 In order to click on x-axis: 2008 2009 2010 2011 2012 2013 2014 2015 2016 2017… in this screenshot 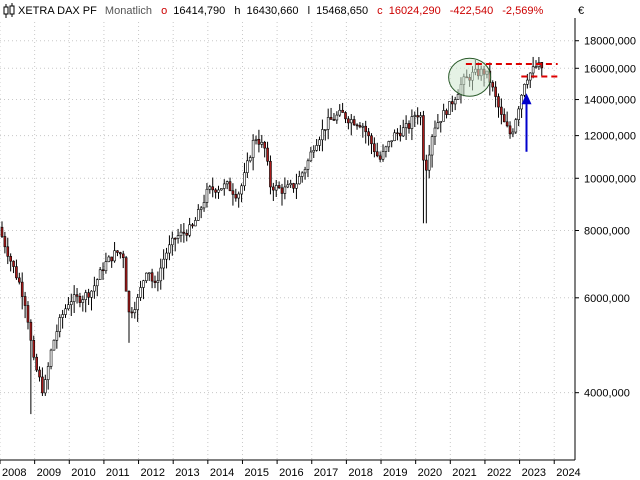, I will do `click(290, 469)`.